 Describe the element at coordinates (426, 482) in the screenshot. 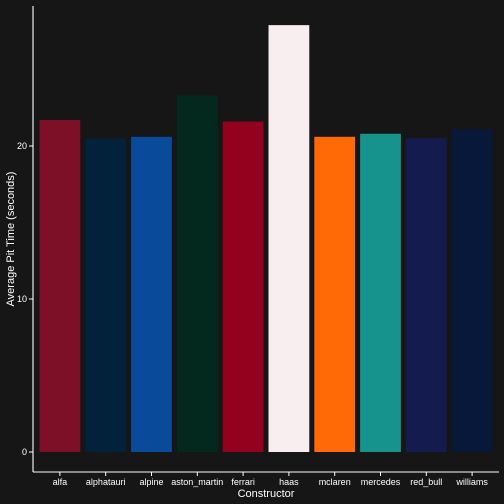

I see `x-tick-label: red_bull` at that location.